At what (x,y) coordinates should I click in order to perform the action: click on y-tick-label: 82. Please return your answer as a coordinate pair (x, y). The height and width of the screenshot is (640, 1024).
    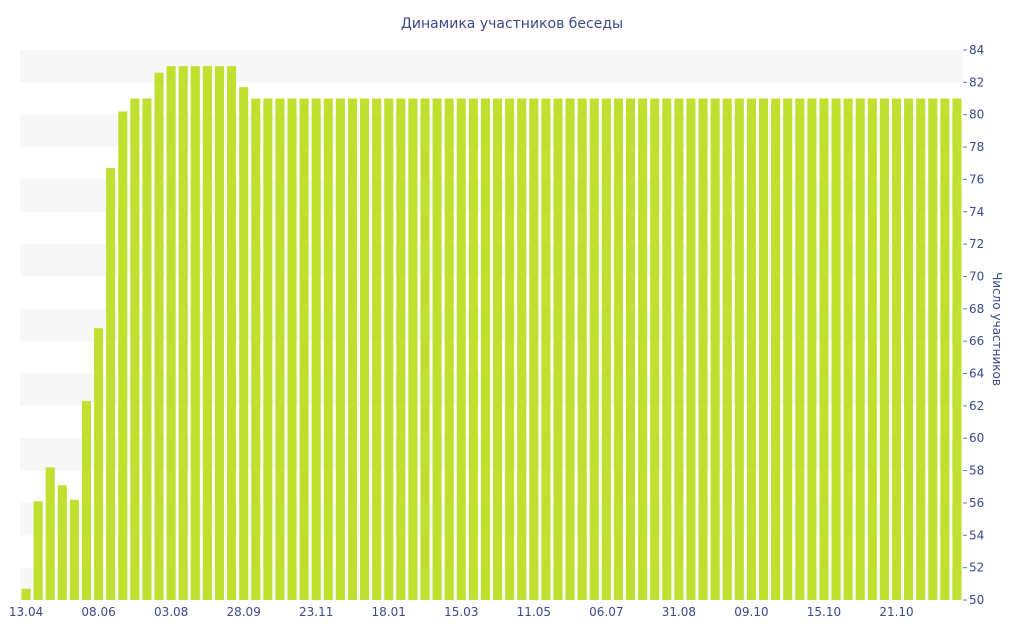
    Looking at the image, I should click on (976, 82).